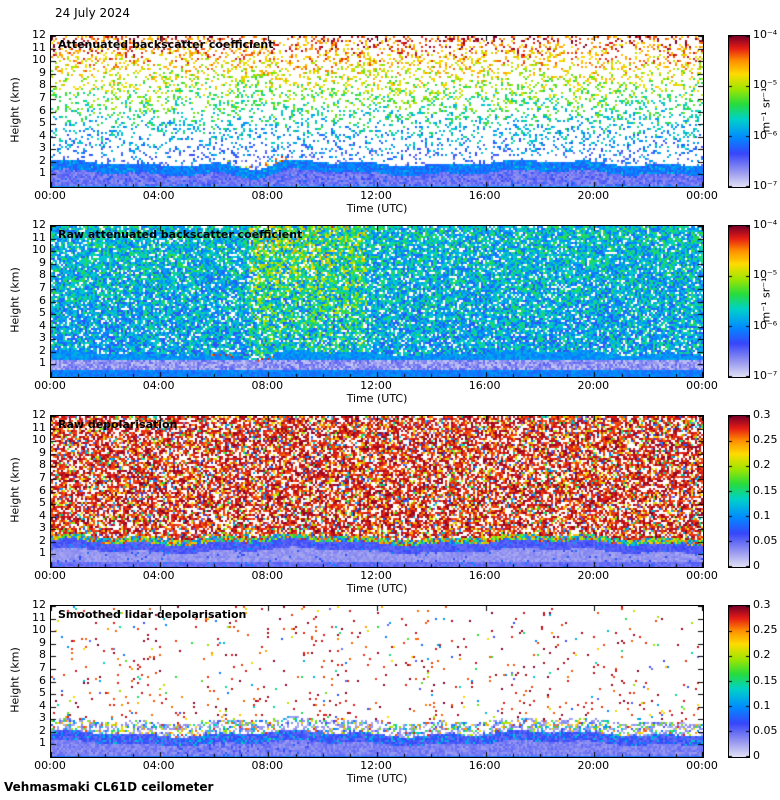  I want to click on instrument-label: Vehmasmaki CL61D ceilometer, so click(109, 787).